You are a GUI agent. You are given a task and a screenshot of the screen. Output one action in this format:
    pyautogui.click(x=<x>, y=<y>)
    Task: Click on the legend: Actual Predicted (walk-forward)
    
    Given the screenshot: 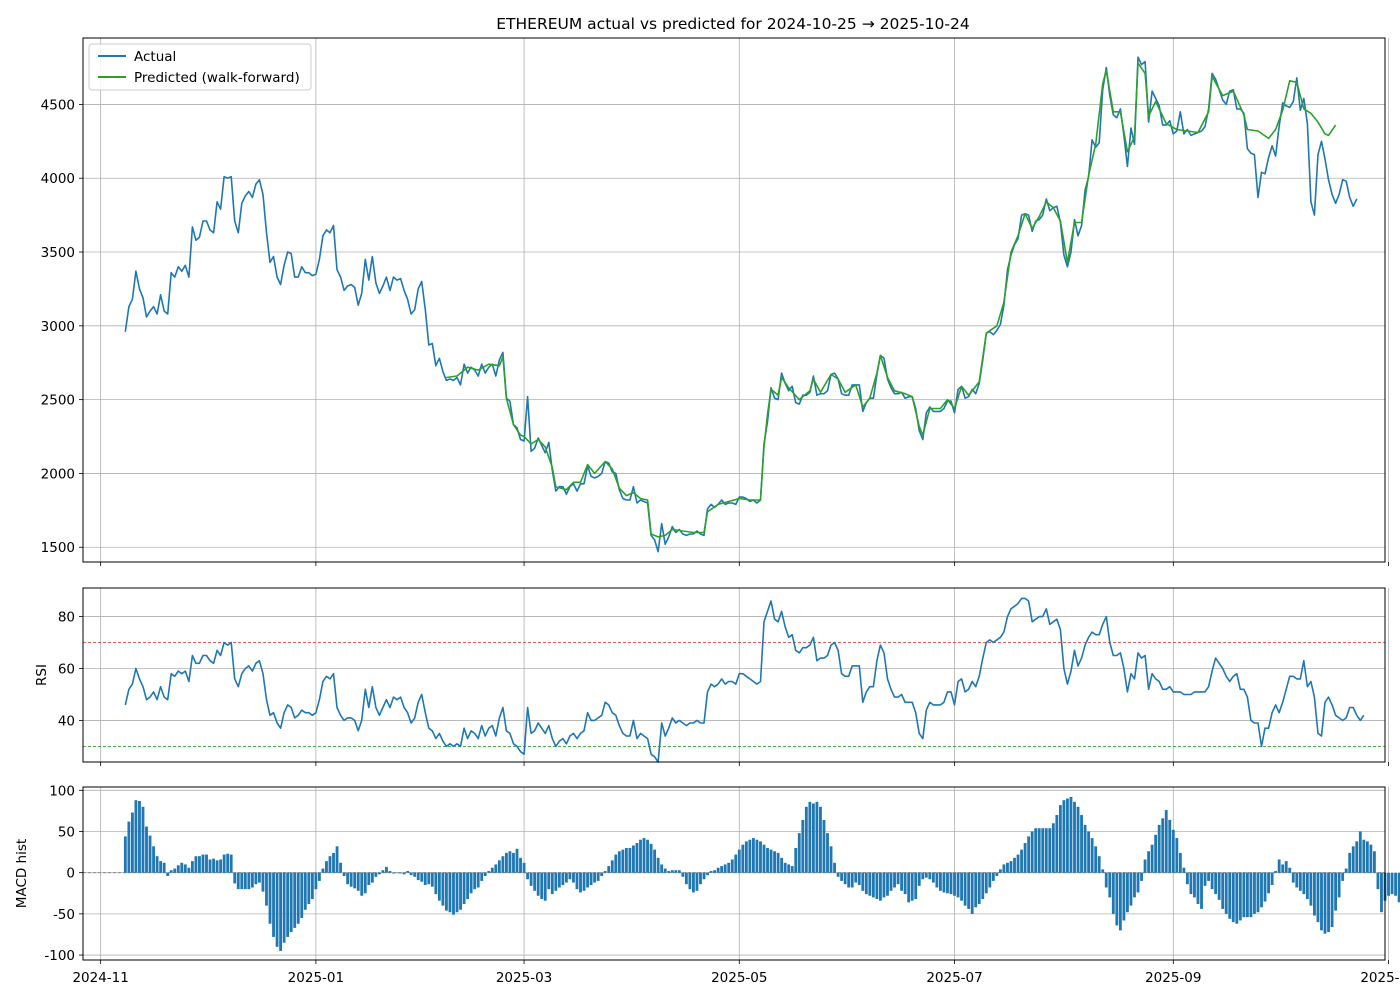 What is the action you would take?
    pyautogui.click(x=200, y=67)
    